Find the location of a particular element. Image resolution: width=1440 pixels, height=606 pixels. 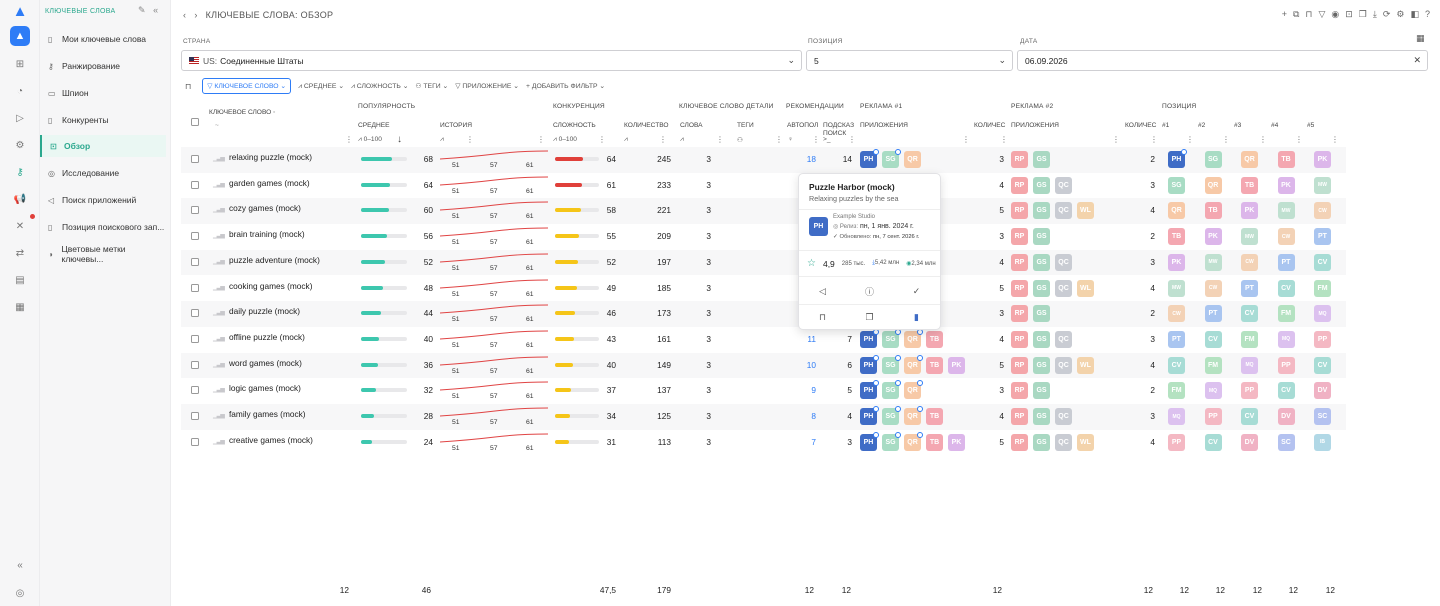

keyword-text: creative games (mock) is located at coordinates (271, 439).